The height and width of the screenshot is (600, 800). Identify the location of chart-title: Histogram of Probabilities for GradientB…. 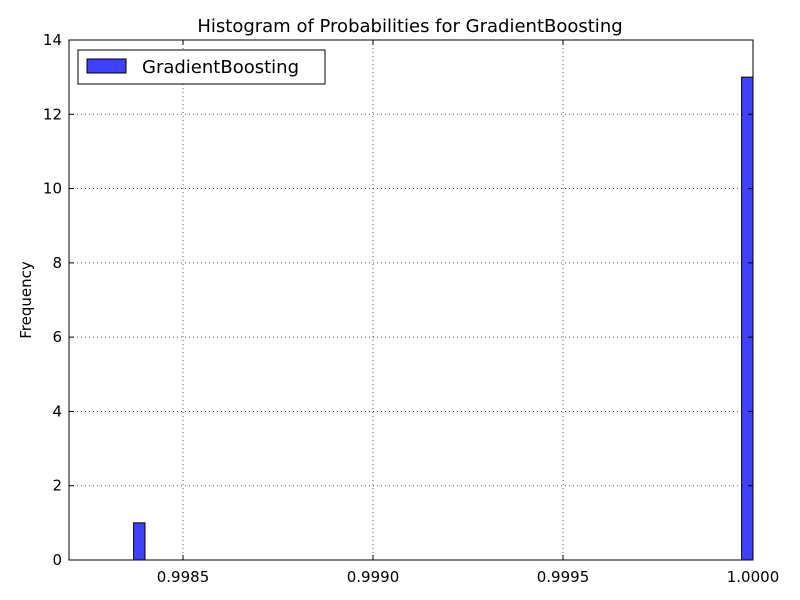
(409, 26).